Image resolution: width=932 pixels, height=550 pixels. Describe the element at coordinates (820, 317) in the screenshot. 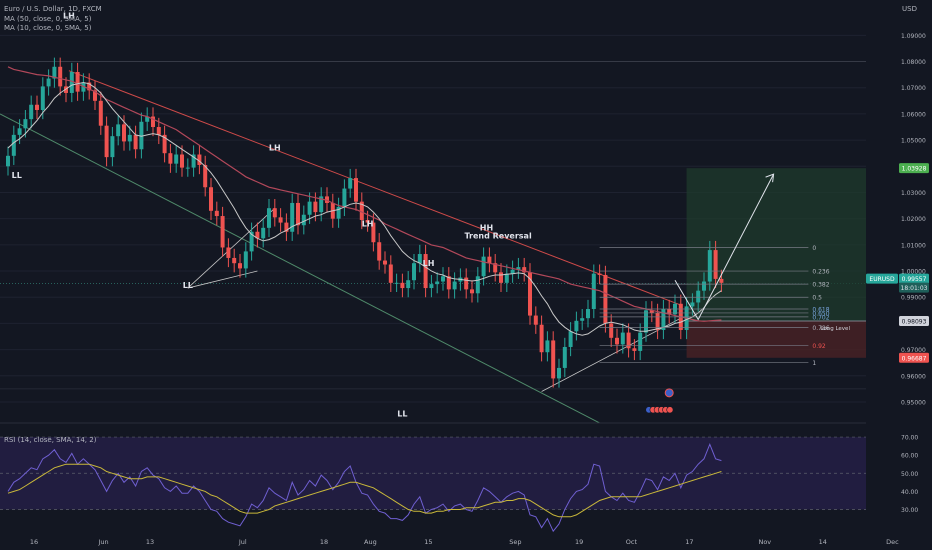

I see `fib-level-label: 0.702` at that location.